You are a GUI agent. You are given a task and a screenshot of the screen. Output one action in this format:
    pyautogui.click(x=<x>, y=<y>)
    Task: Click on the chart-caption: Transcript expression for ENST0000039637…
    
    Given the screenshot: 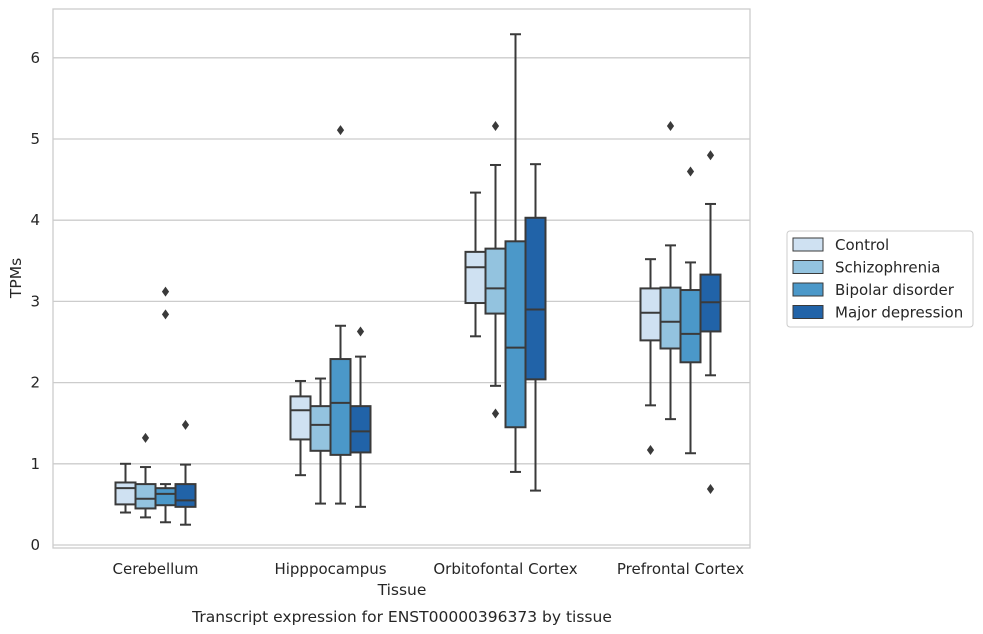 What is the action you would take?
    pyautogui.click(x=401, y=617)
    